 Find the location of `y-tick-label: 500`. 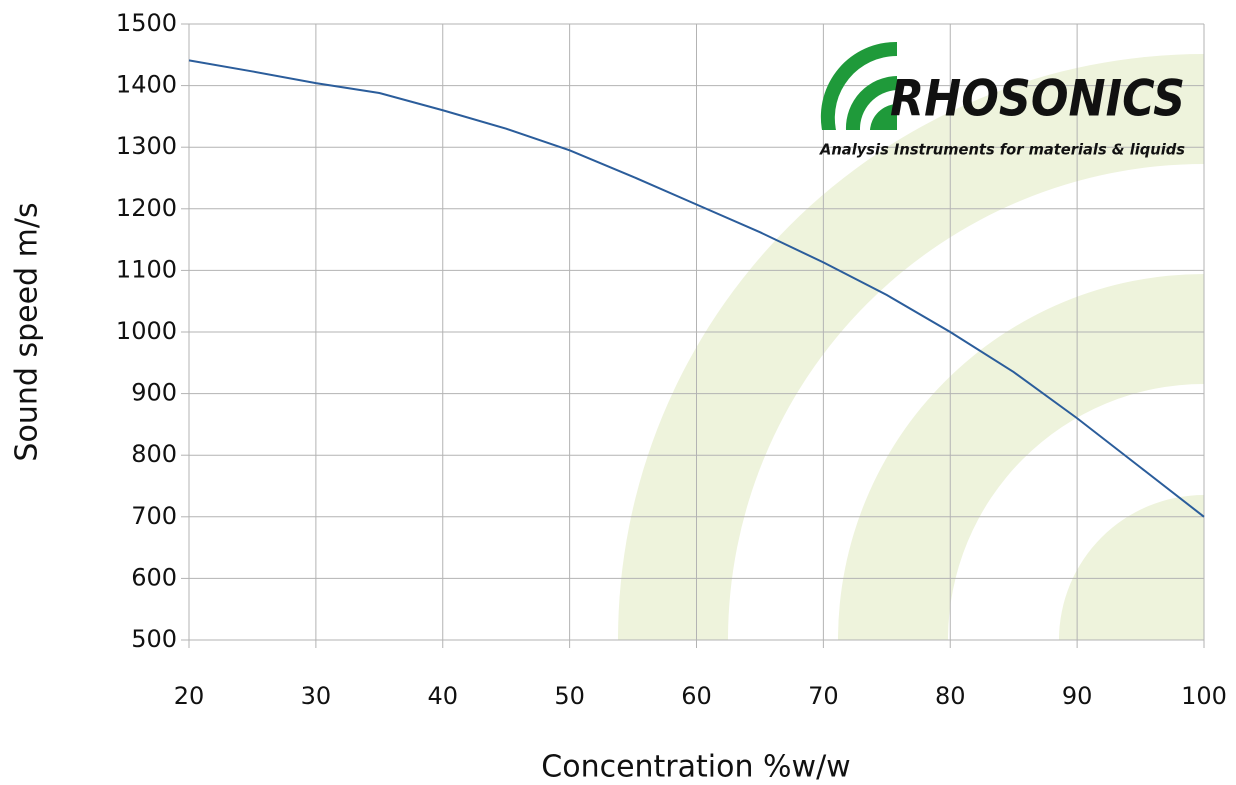

y-tick-label: 500 is located at coordinates (154, 639).